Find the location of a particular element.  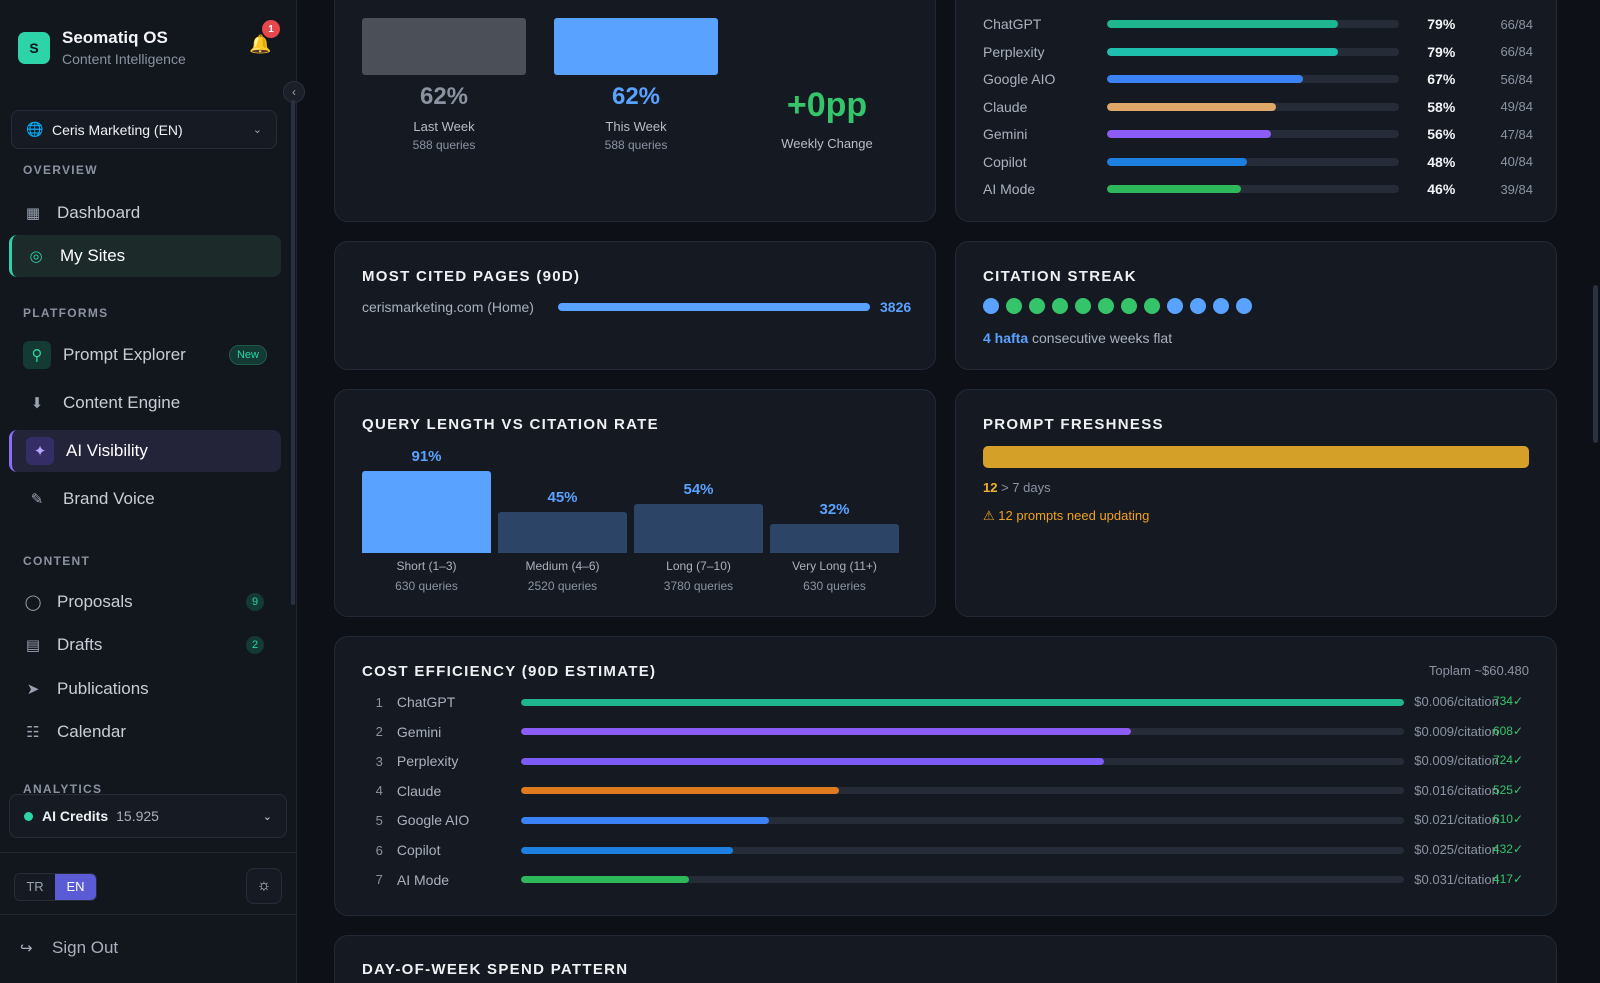

platform-row: Claude 58% 49/84 is located at coordinates (1258, 107).